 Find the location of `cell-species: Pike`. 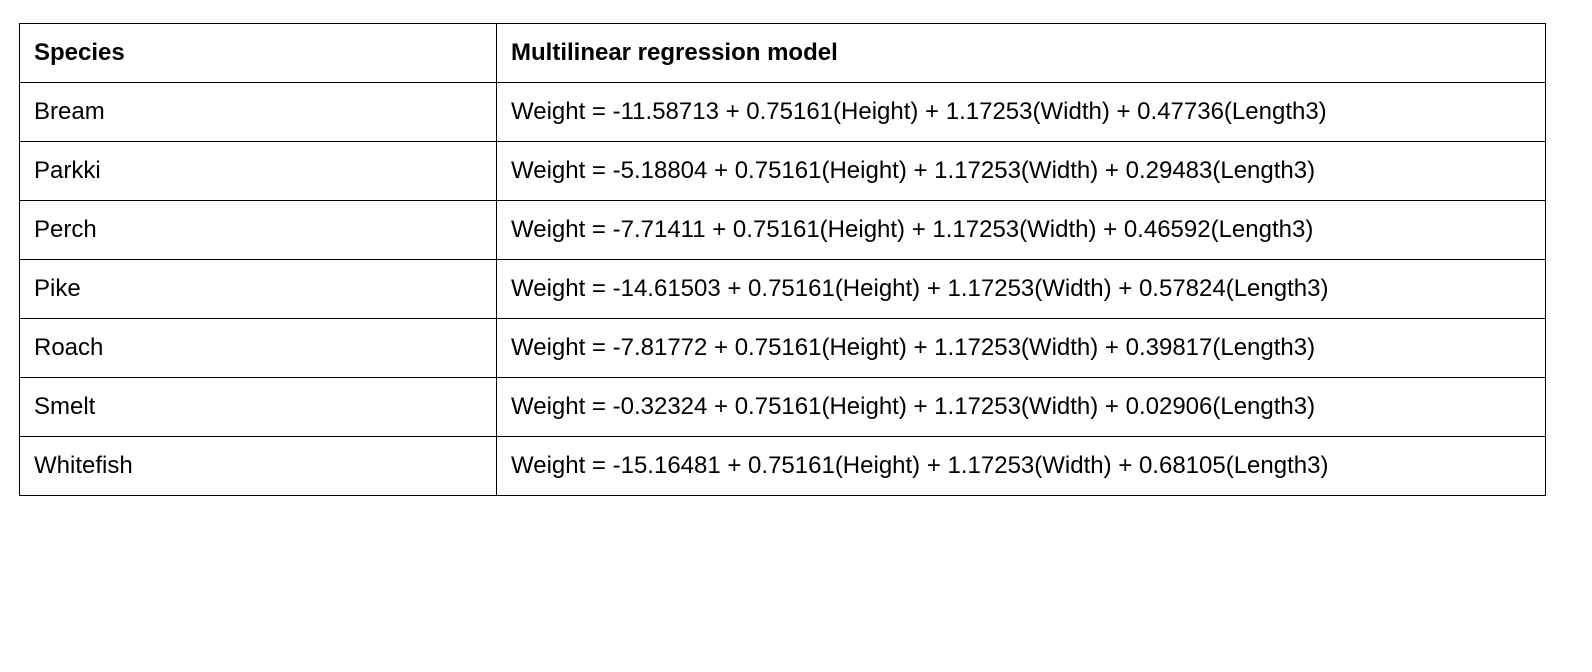

cell-species: Pike is located at coordinates (258, 289).